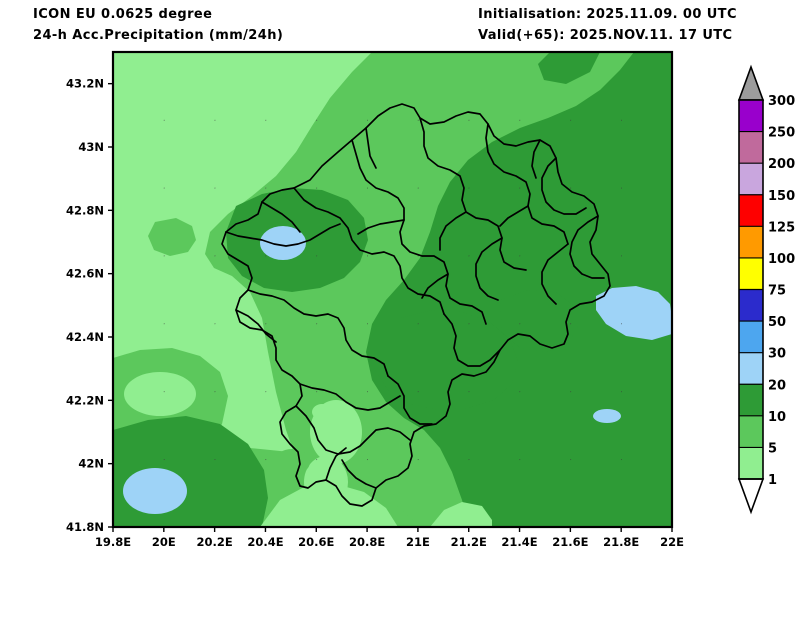 Image resolution: width=800 pixels, height=618 pixels. I want to click on initialisation-time: Initialisation: 2025.11.09. 00 UTC, so click(607, 14).